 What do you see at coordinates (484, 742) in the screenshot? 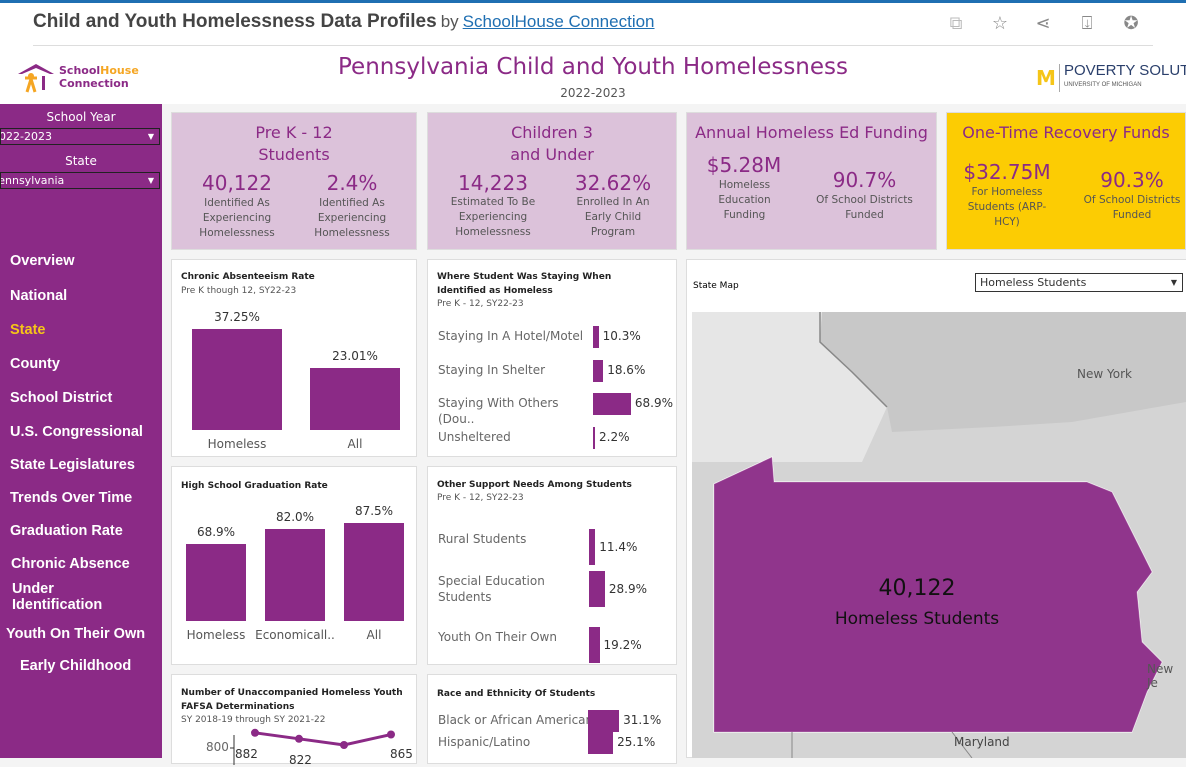
I see `bar-category-label: Hispanic/Latino` at bounding box center [484, 742].